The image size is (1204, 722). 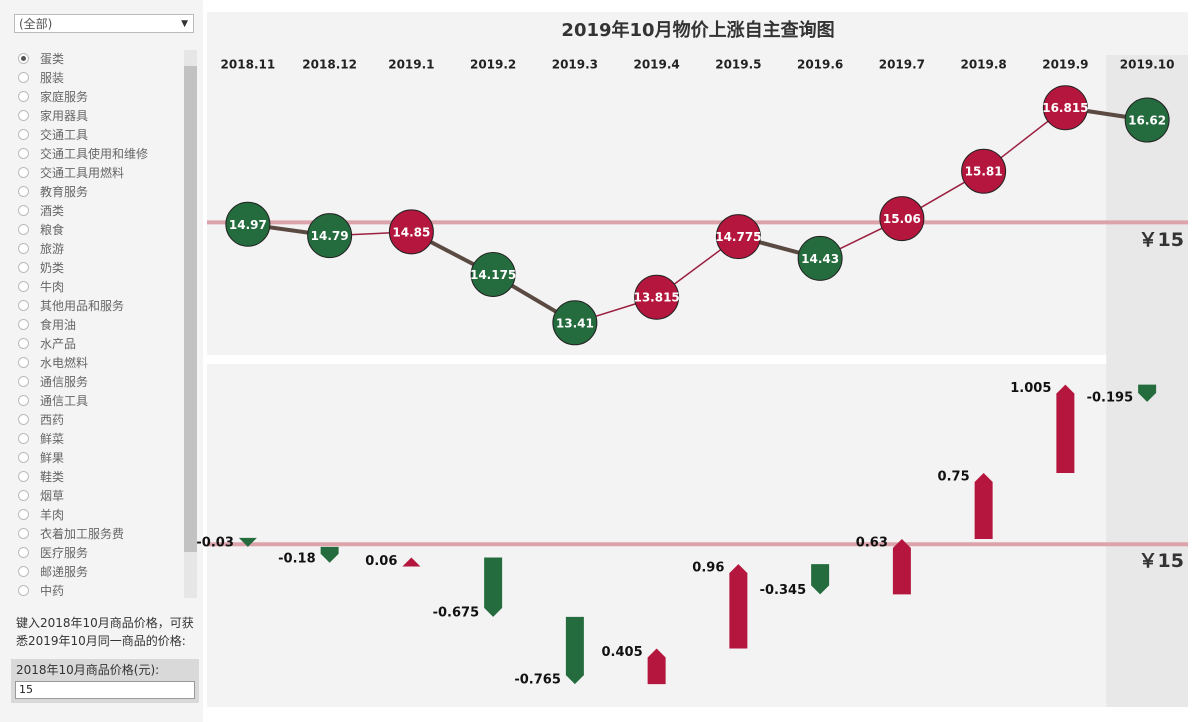 What do you see at coordinates (100, 533) in the screenshot?
I see `category-option: 衣着加工服务费` at bounding box center [100, 533].